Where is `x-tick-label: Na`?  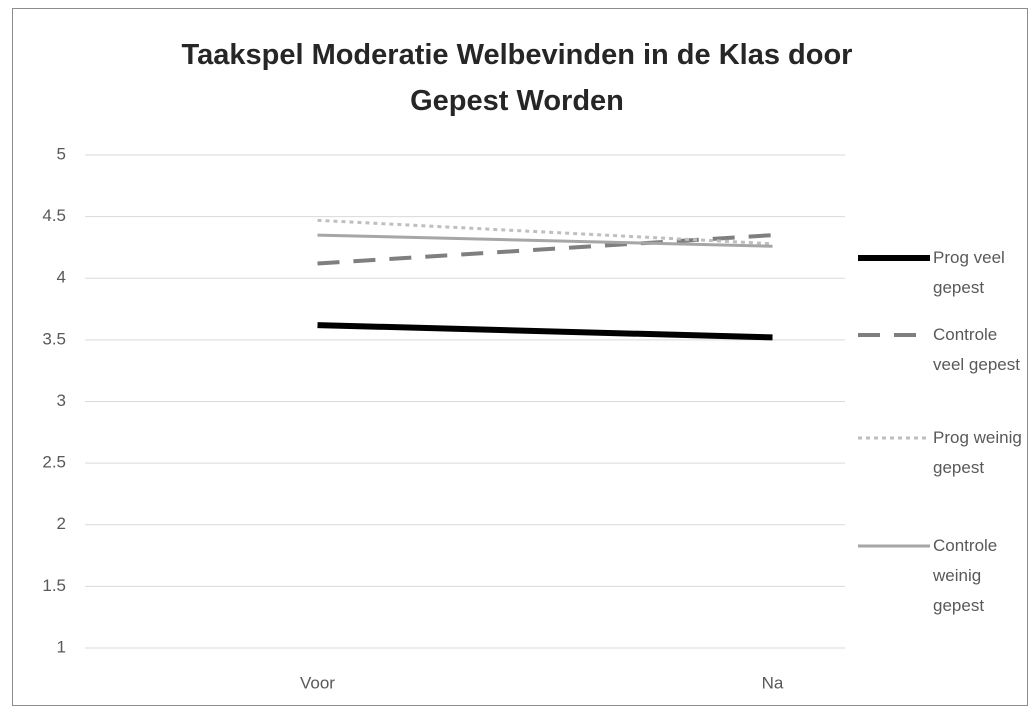 x-tick-label: Na is located at coordinates (773, 682).